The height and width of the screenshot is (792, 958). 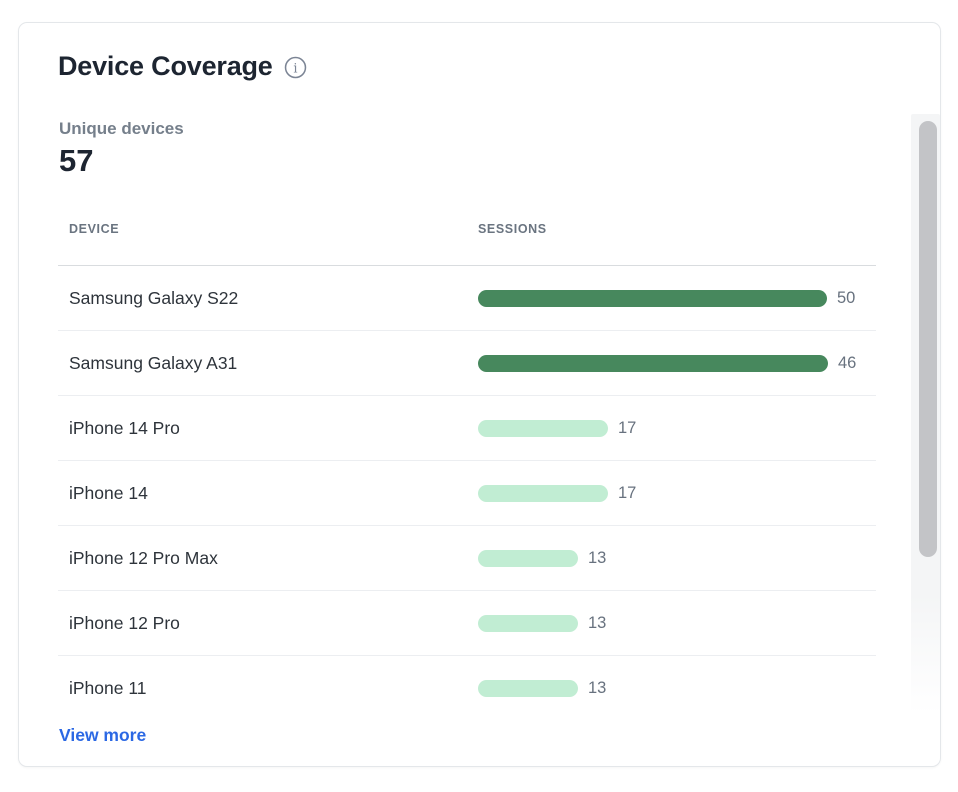 I want to click on device-name: iPhone 12 Pro Max, so click(x=143, y=557).